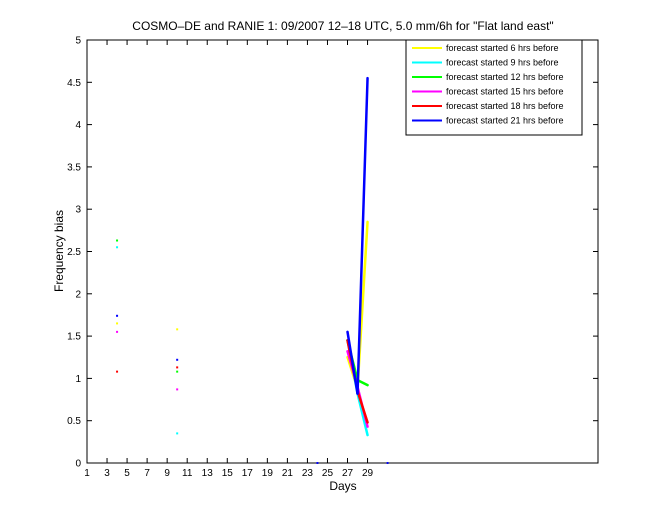 Image resolution: width=660 pixels, height=520 pixels. I want to click on x-axis-label: Days, so click(342, 486).